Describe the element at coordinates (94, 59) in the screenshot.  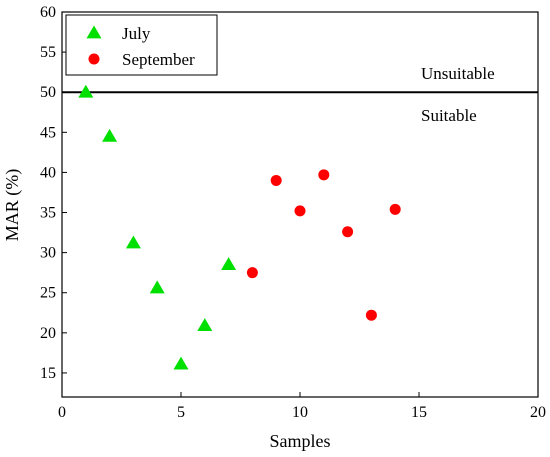
I see `september-legend-marker` at that location.